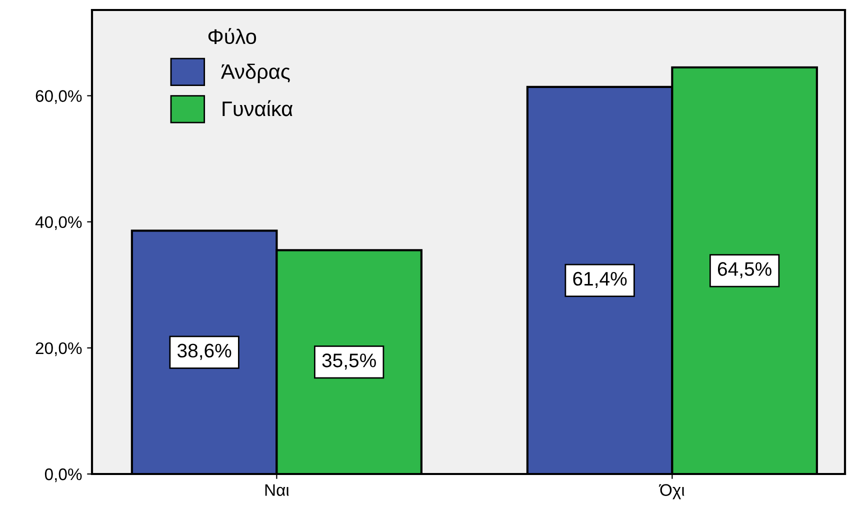 The width and height of the screenshot is (847, 527). What do you see at coordinates (257, 108) in the screenshot?
I see `legend-label: Γυναίκα` at bounding box center [257, 108].